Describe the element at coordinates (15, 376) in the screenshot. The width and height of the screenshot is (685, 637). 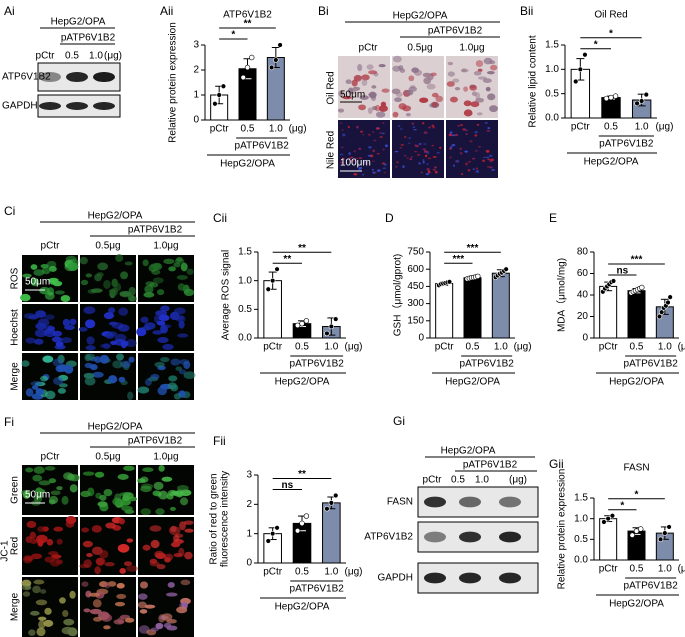
I see `row-label: Merge` at that location.